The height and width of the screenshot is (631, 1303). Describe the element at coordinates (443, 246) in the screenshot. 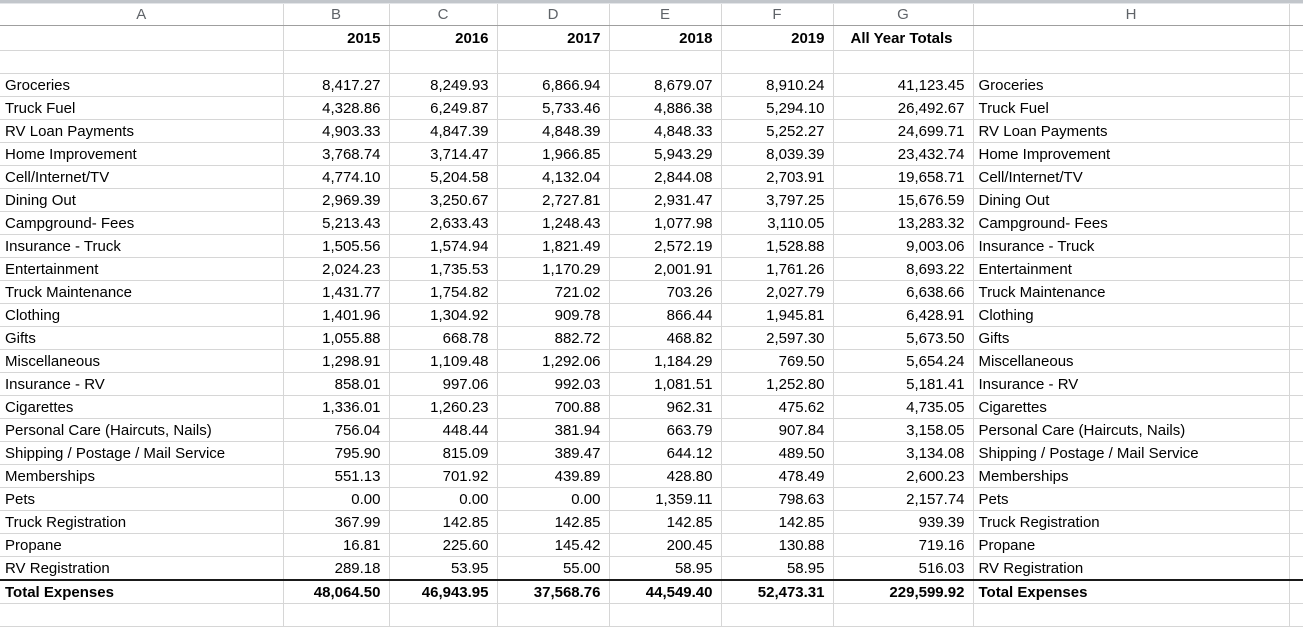

I see `cell-year-value: 1,574.94` at that location.